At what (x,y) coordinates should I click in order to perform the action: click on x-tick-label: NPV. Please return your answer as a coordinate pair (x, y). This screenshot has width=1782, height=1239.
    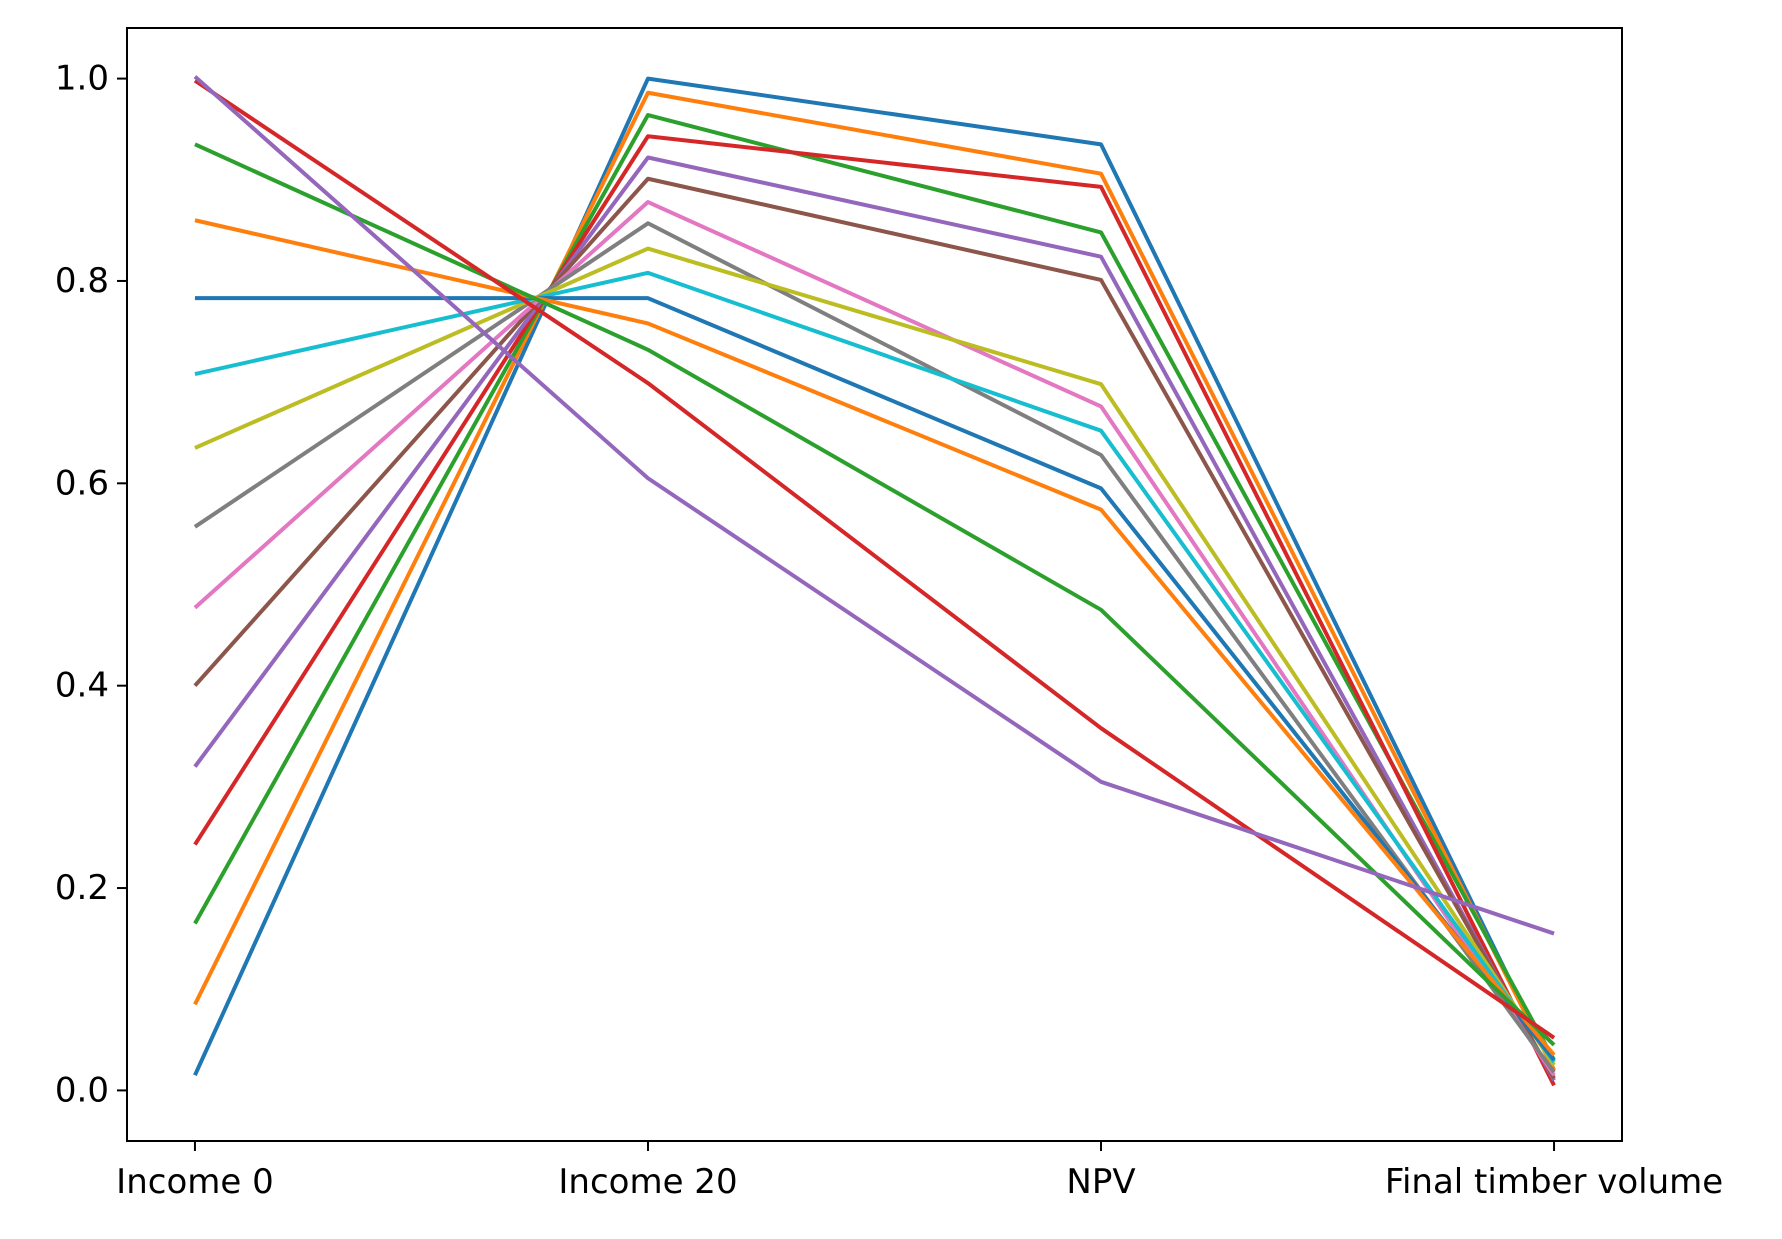
    Looking at the image, I should click on (1100, 1182).